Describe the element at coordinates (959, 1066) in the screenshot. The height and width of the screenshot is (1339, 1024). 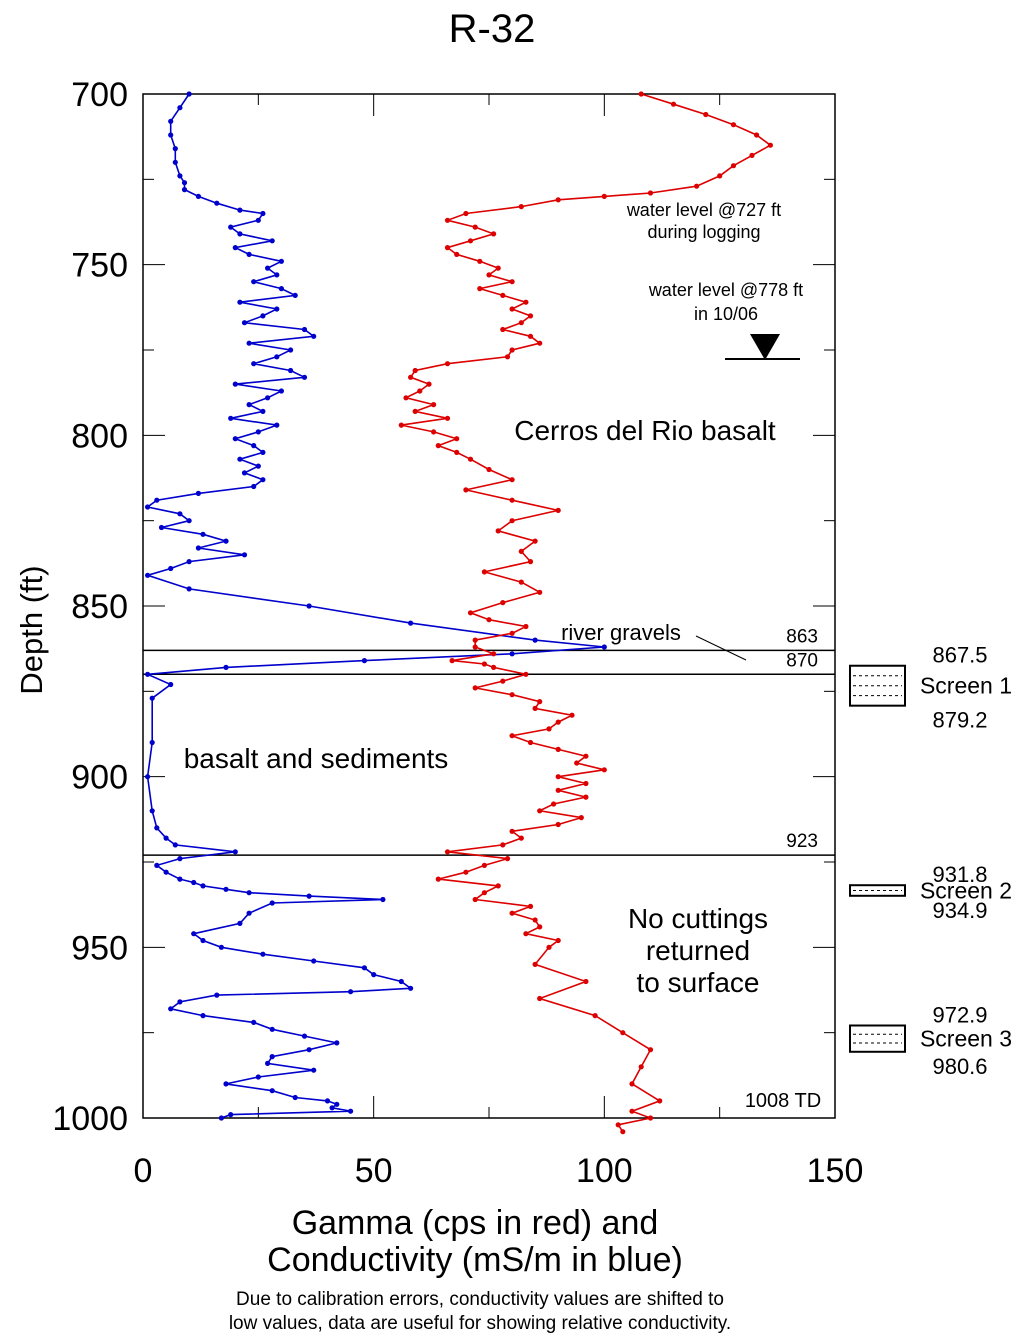
I see `screen-bottom-label: 980.6` at that location.